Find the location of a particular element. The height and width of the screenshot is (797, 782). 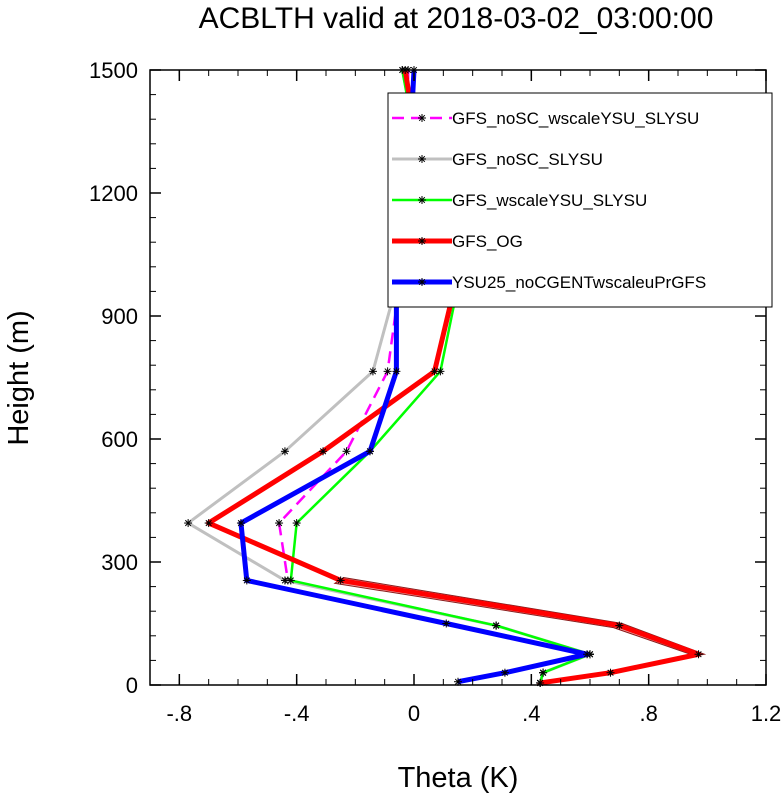

legend-label: YSU25_noCGENTwscaleuPrGFS is located at coordinates (579, 282).